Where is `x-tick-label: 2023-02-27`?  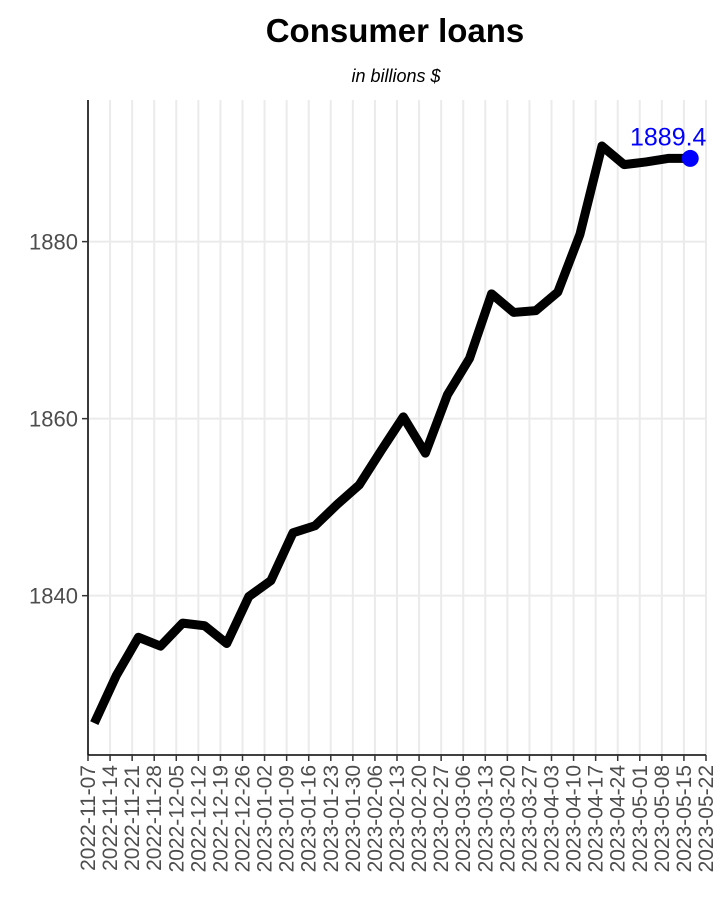 x-tick-label: 2023-02-27 is located at coordinates (441, 818).